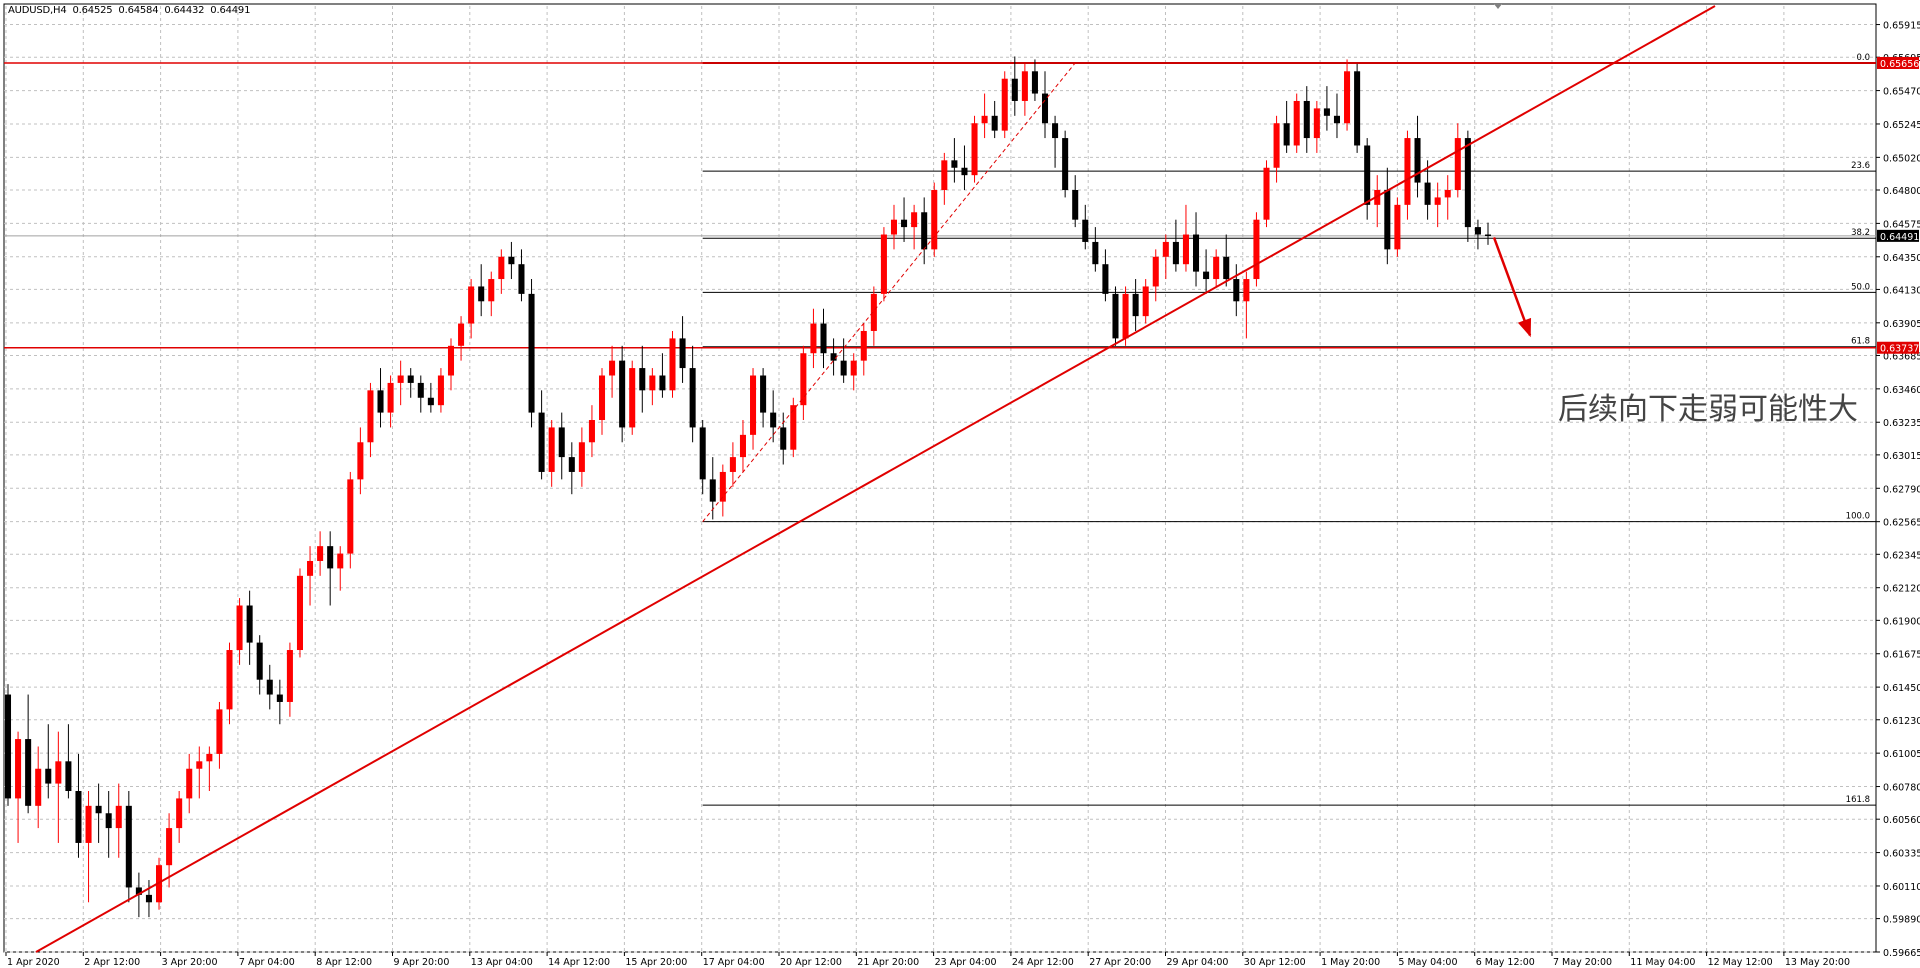 The height and width of the screenshot is (968, 1920). Describe the element at coordinates (138, 10) in the screenshot. I see `high-value: 0.64584` at that location.